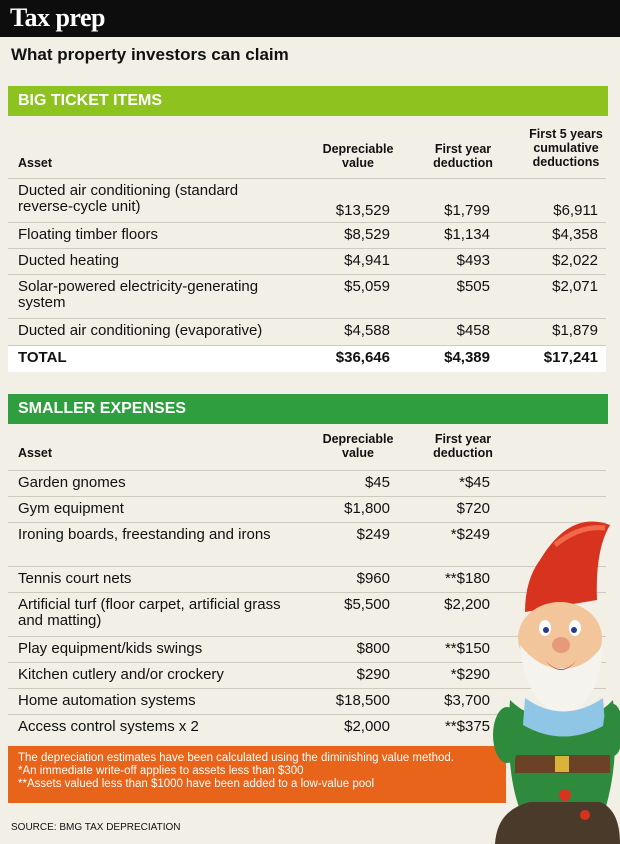  Describe the element at coordinates (467, 648) in the screenshot. I see `first-year-deduction: **$150` at that location.